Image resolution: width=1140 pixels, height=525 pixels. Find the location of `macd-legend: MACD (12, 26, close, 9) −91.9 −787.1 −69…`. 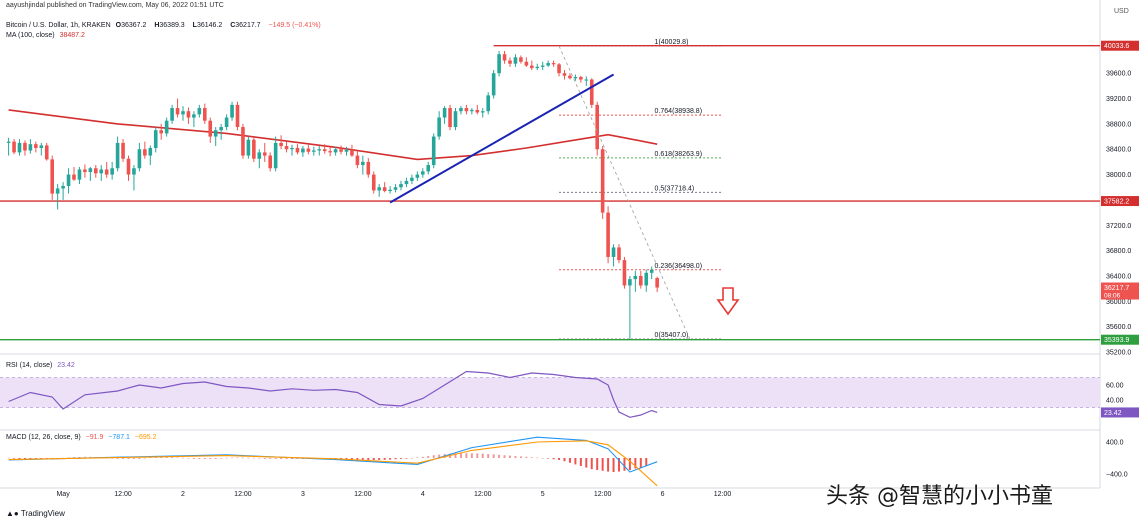

macd-legend: MACD (12, 26, close, 9) −91.9 −787.1 −69… is located at coordinates (83, 437).